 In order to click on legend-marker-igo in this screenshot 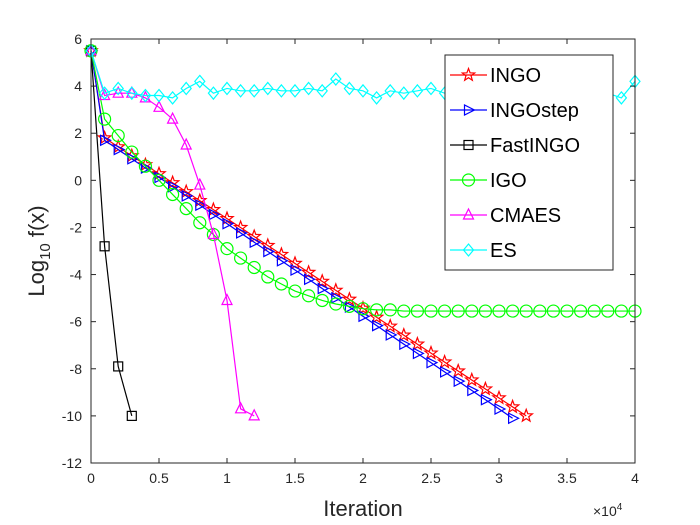, I will do `click(468, 180)`.